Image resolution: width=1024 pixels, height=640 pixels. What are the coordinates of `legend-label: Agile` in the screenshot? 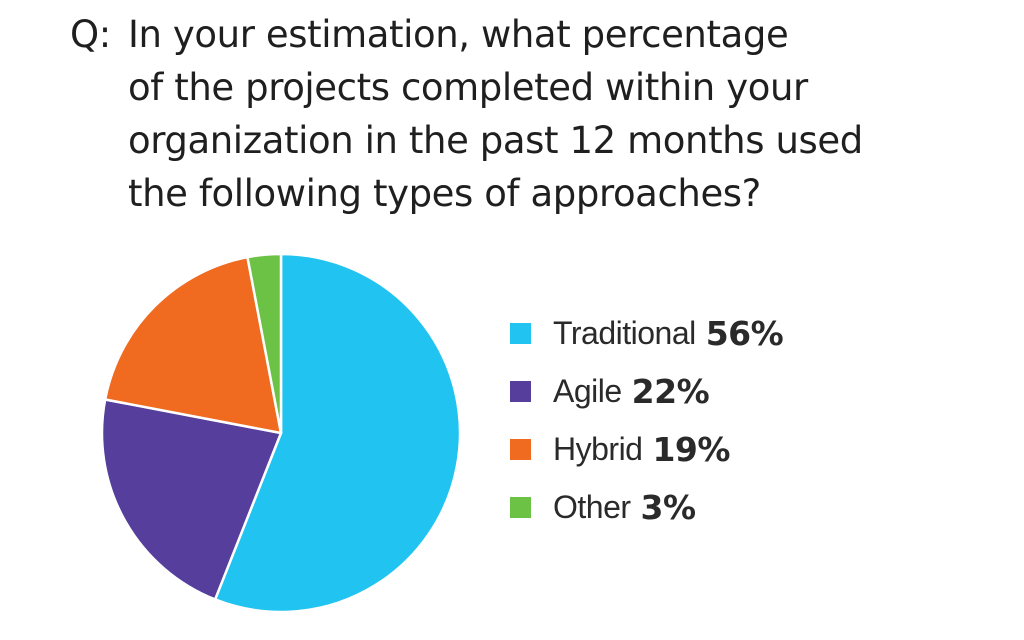 It's located at (587, 390).